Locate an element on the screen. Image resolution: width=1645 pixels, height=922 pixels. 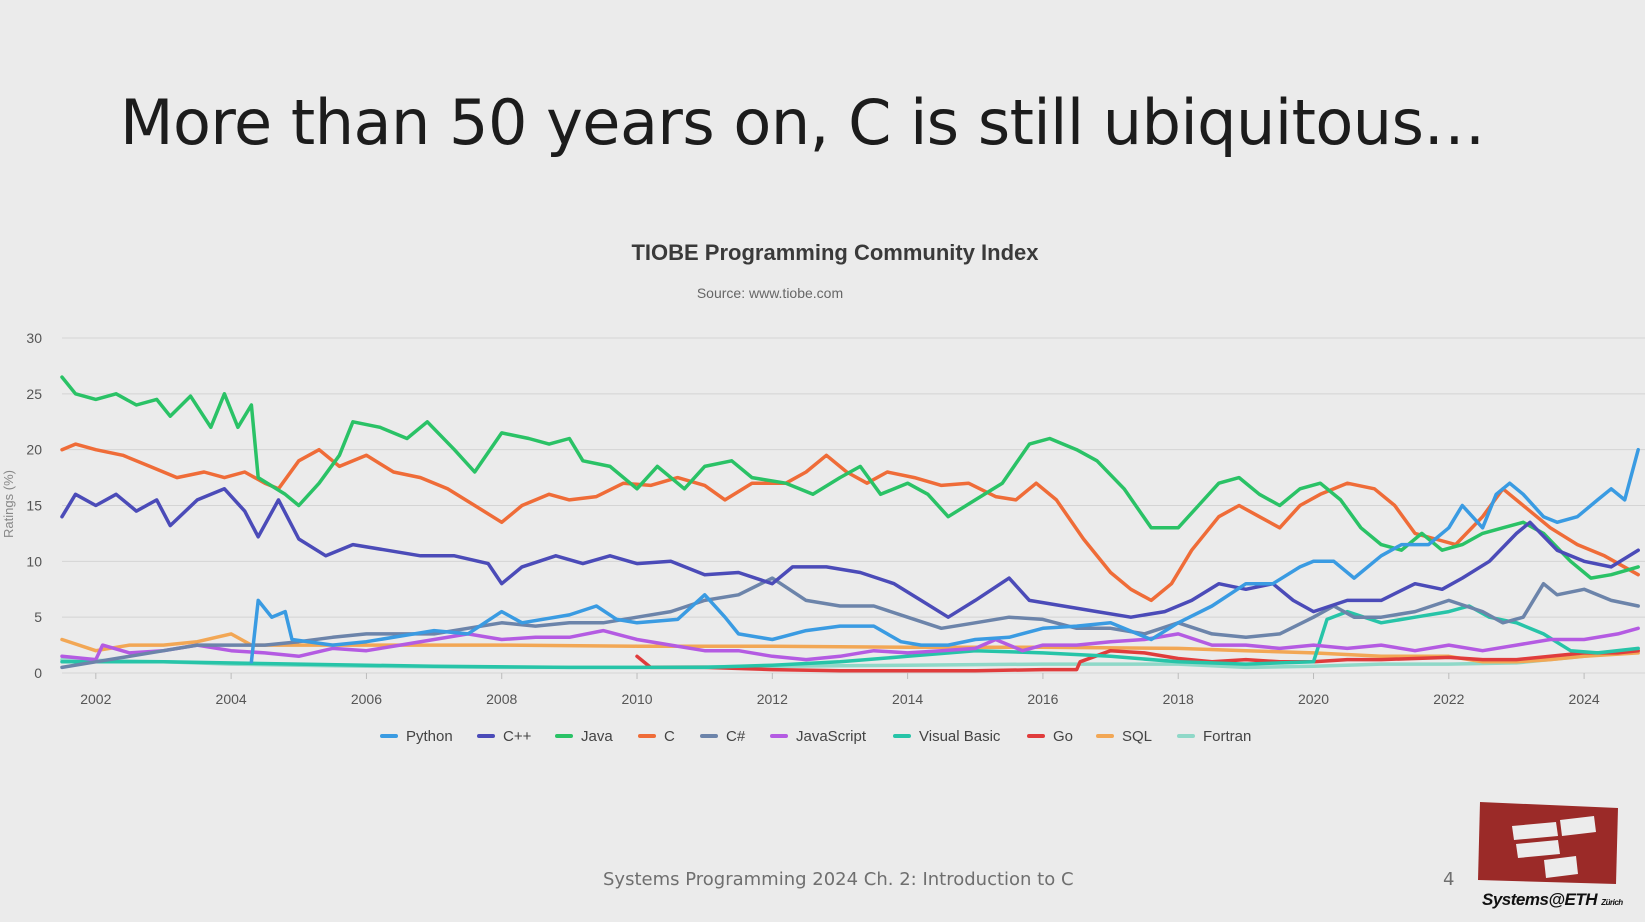
x-tick-label: 2016 is located at coordinates (1042, 699).